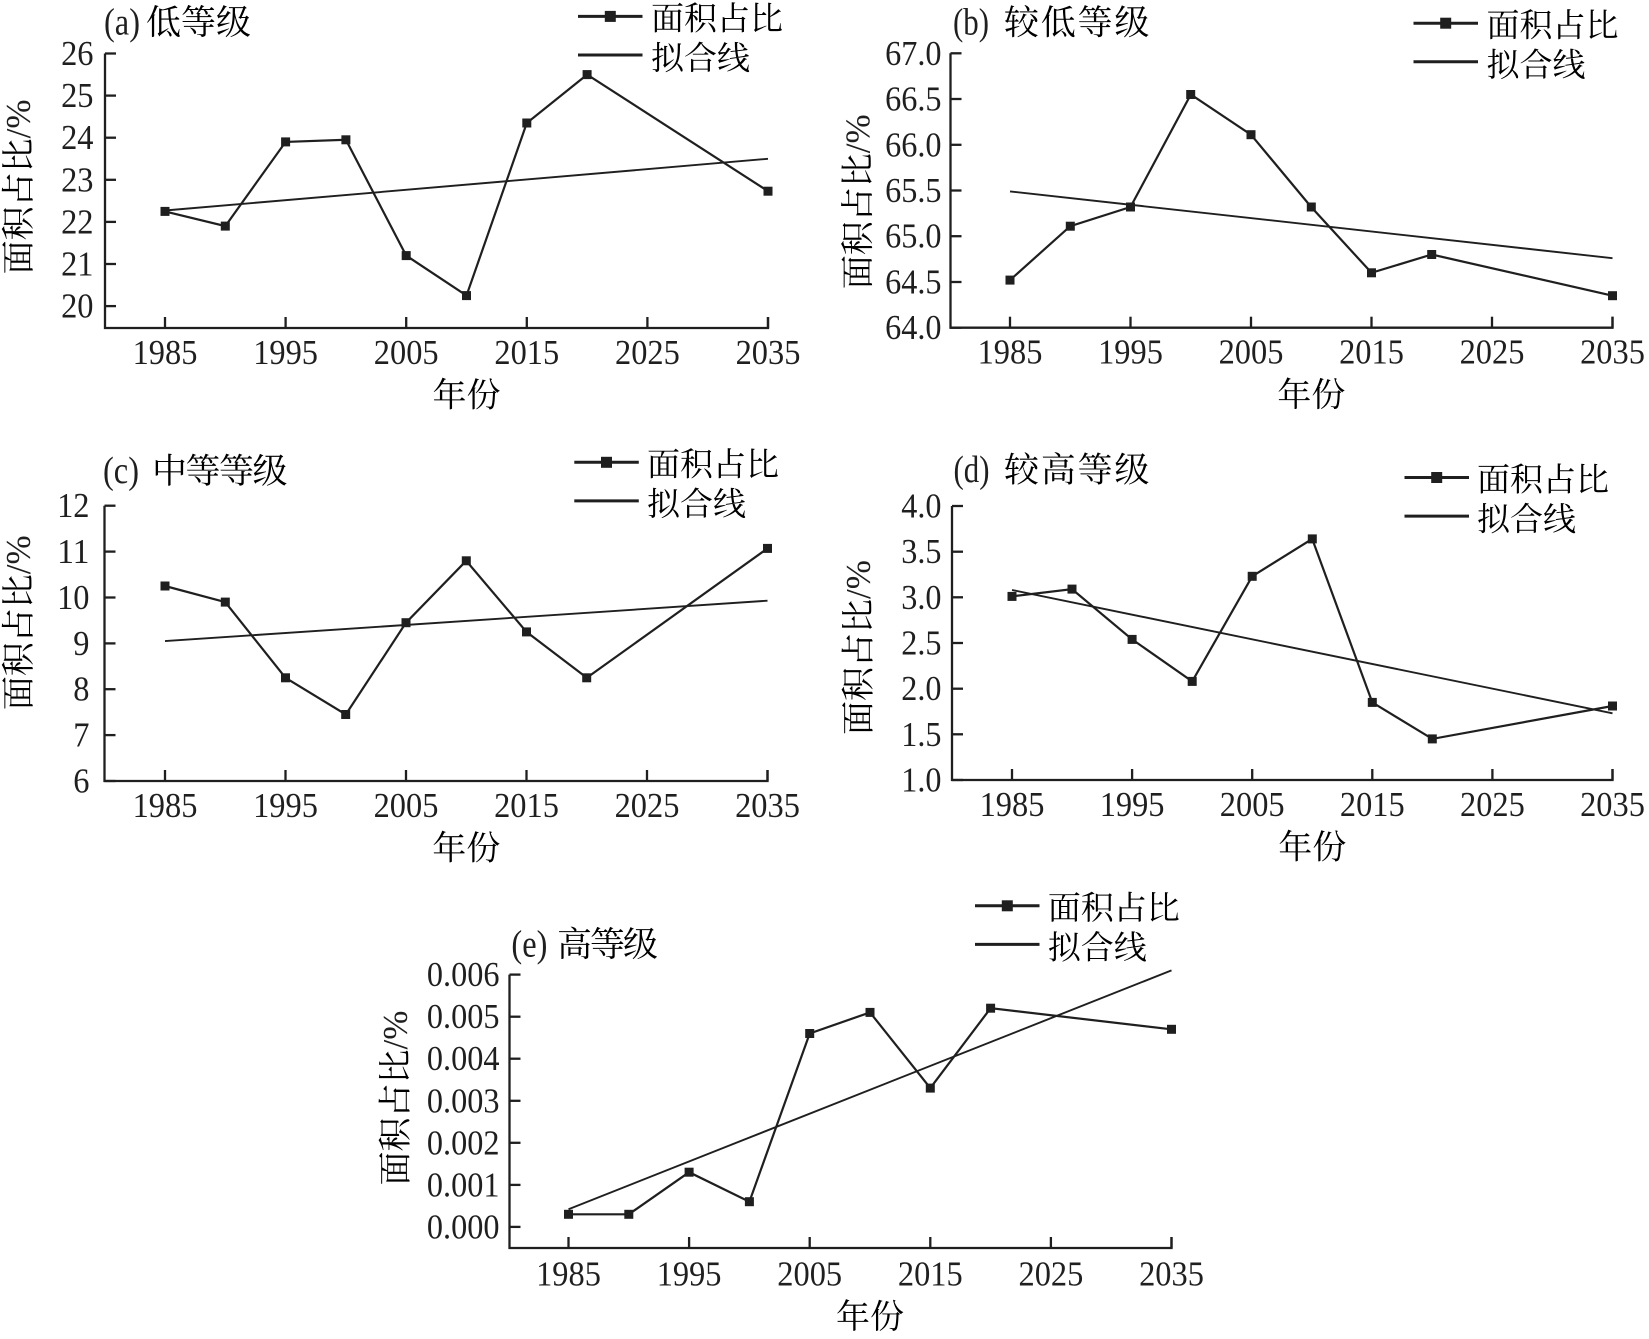  What do you see at coordinates (77, 221) in the screenshot?
I see `svg-text: 22` at bounding box center [77, 221].